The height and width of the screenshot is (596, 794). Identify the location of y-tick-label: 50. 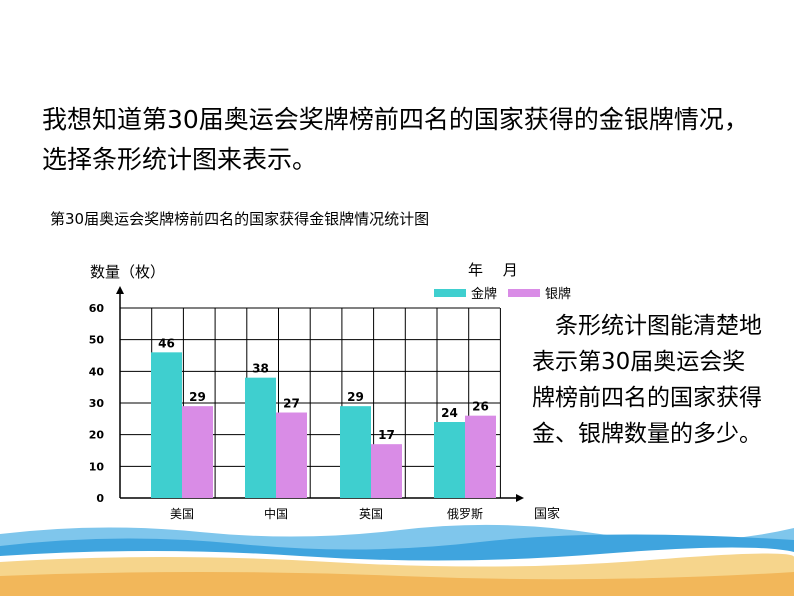
(97, 340).